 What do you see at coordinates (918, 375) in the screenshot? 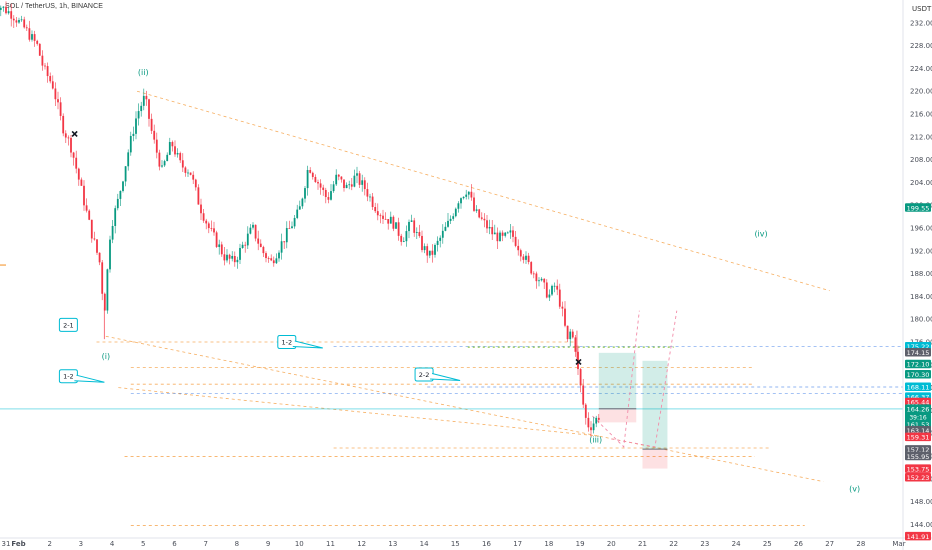
I see `price-badge-label: 170.30` at bounding box center [918, 375].